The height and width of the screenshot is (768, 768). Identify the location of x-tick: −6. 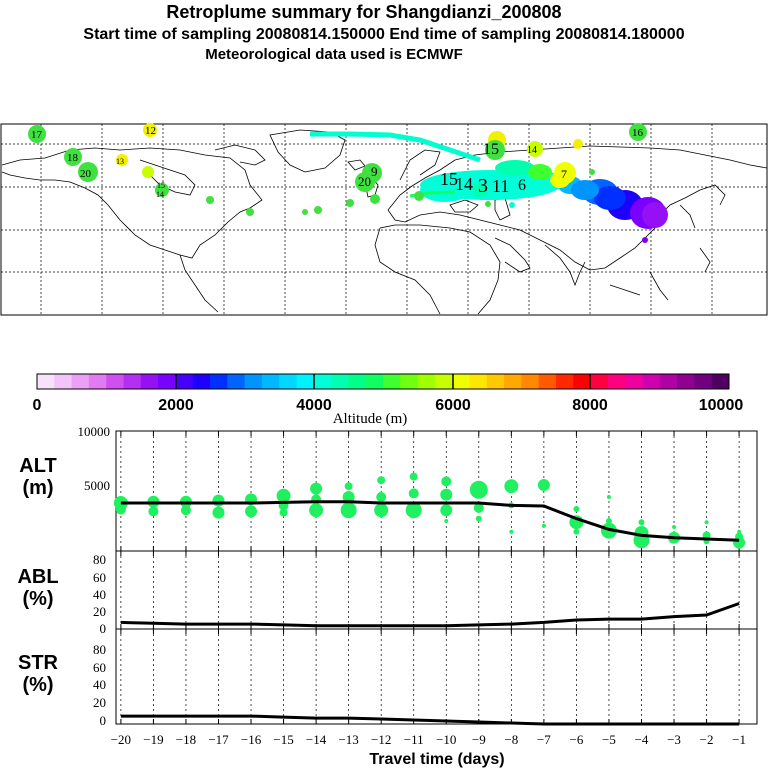
(576, 739).